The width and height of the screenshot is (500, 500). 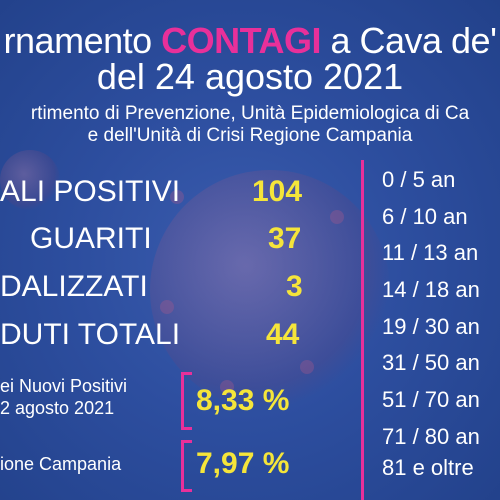 I want to click on title-line-1: rnamento CONTAGI a Cava de', so click(x=250, y=40).